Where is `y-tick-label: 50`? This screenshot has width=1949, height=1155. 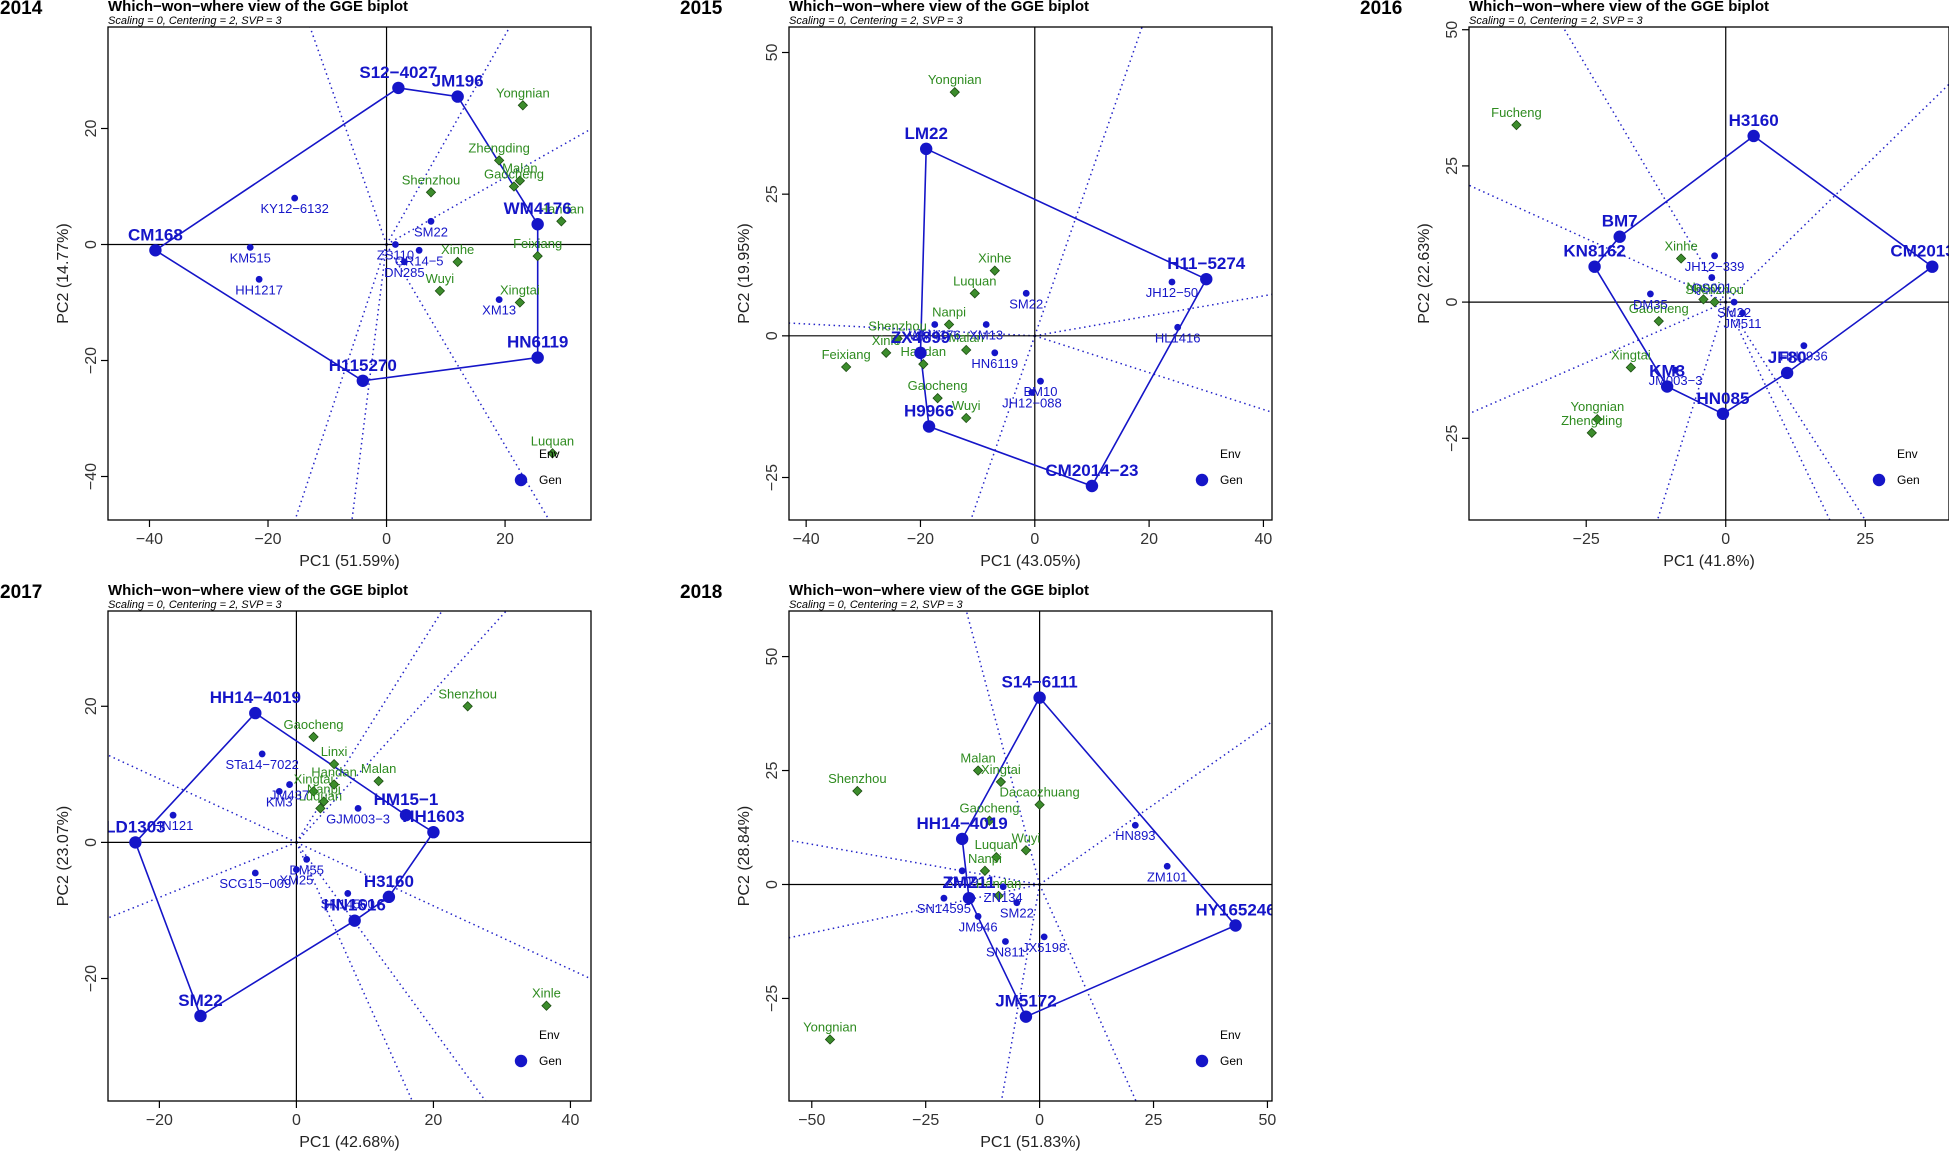 y-tick-label: 50 is located at coordinates (1452, 30).